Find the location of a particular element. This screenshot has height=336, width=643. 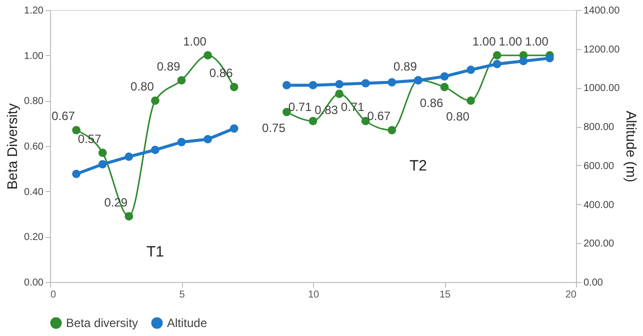

y2-tick-label: 1400.00 is located at coordinates (602, 11).